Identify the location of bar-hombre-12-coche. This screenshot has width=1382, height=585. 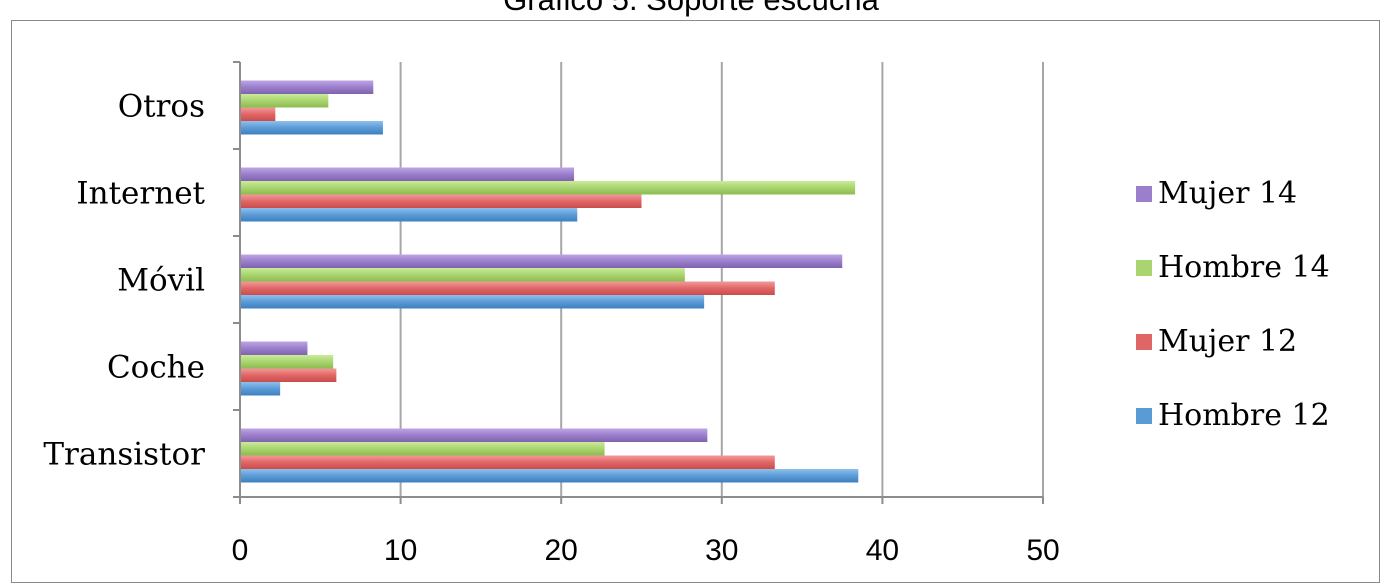
(260, 389).